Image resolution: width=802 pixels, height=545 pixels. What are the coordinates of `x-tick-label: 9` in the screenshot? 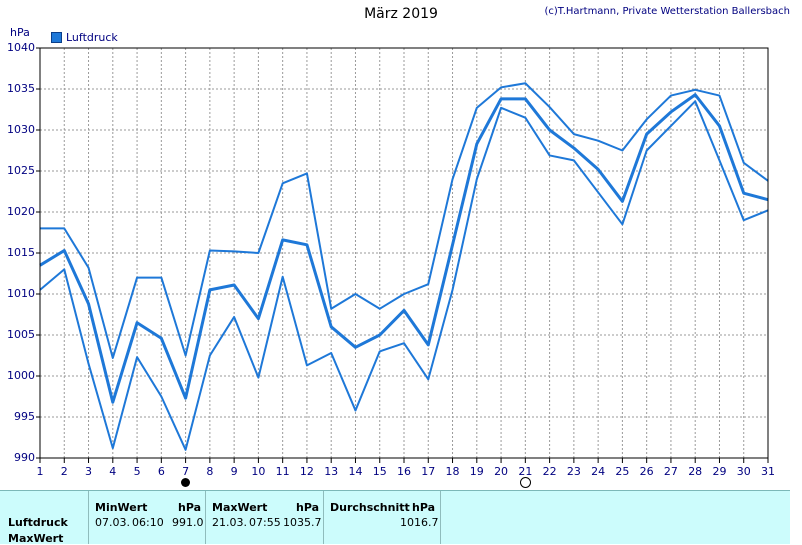 It's located at (234, 471).